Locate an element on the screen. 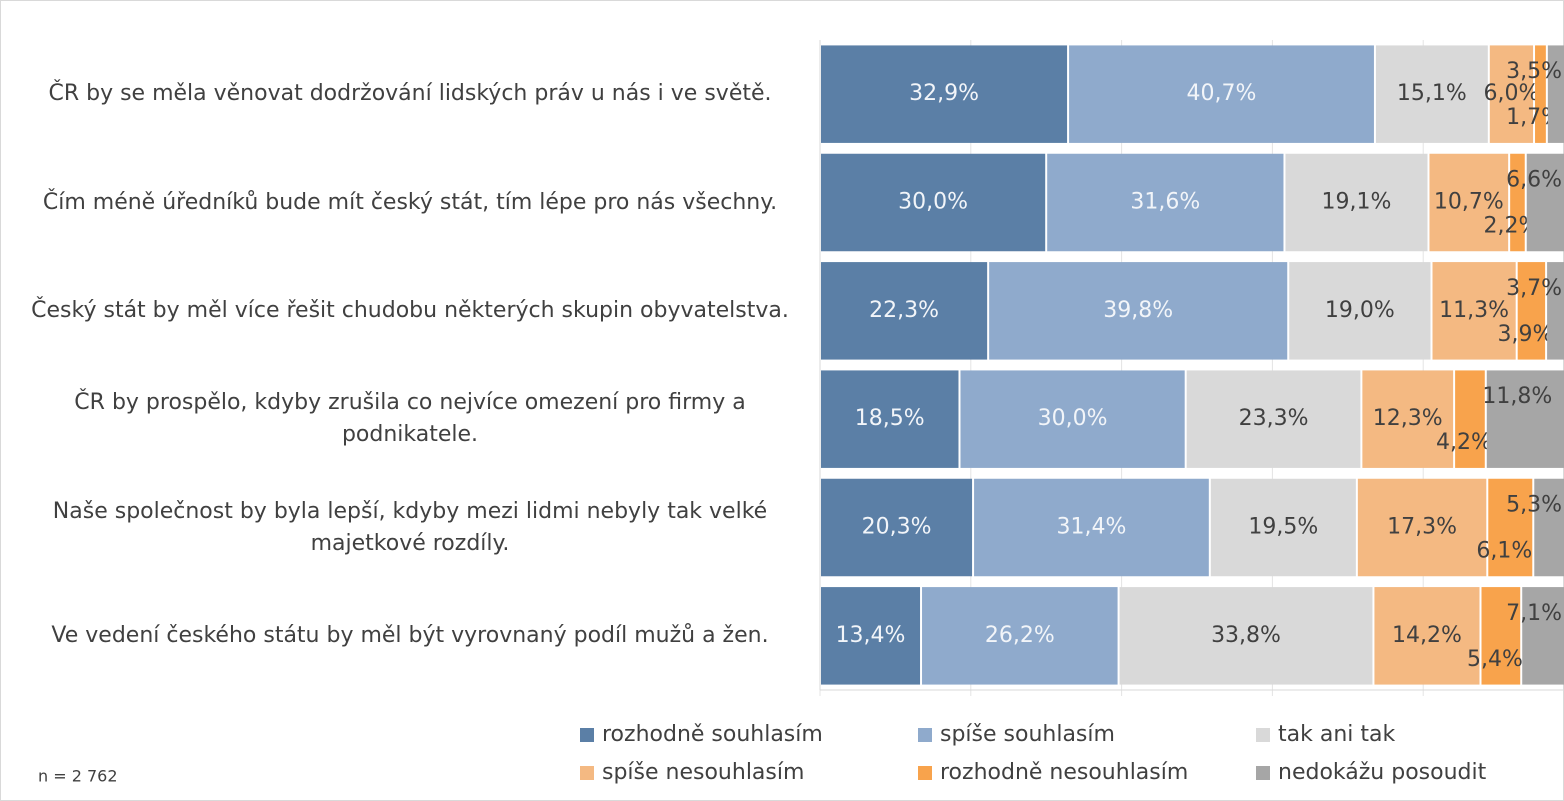  value-label: 18,5% is located at coordinates (890, 418).